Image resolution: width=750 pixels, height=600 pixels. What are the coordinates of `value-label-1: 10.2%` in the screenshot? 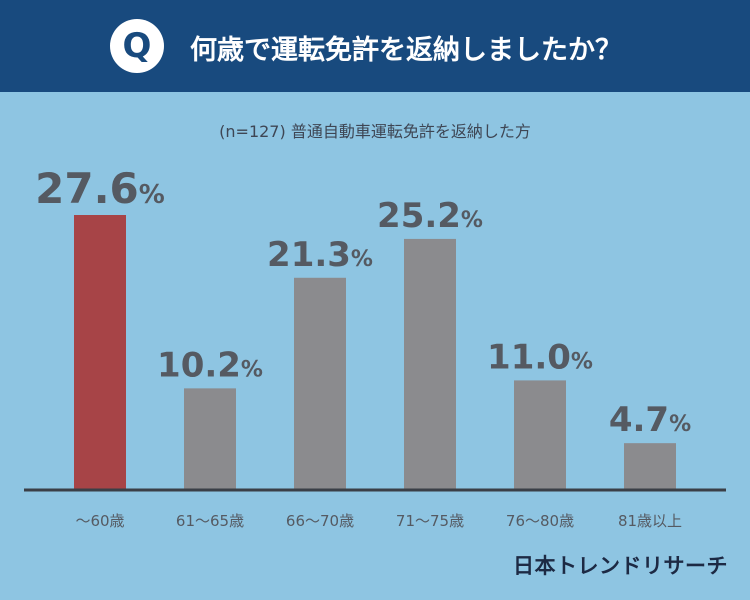 It's located at (210, 365).